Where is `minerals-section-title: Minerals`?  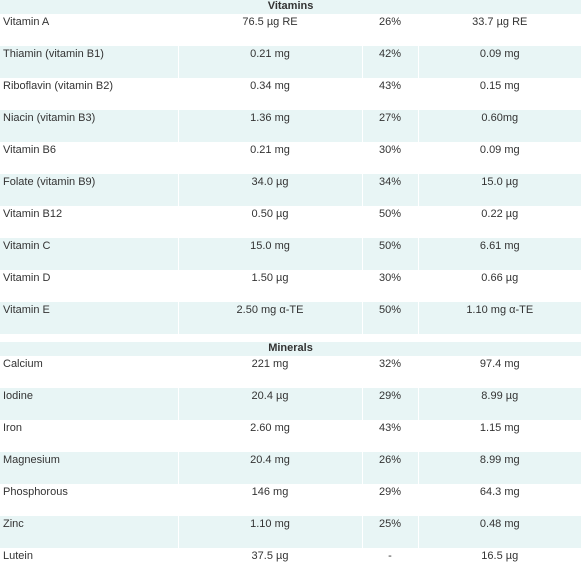
minerals-section-title: Minerals is located at coordinates (290, 349).